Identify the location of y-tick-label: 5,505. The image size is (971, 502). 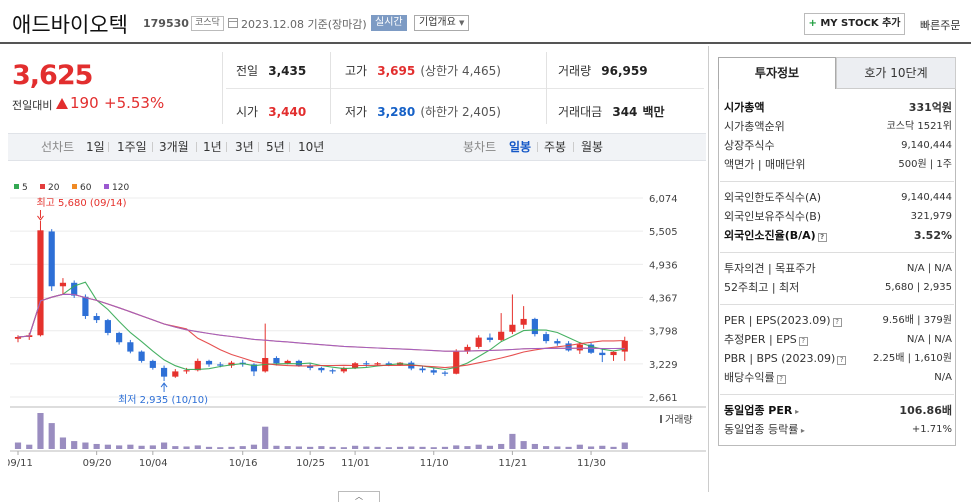
(663, 232).